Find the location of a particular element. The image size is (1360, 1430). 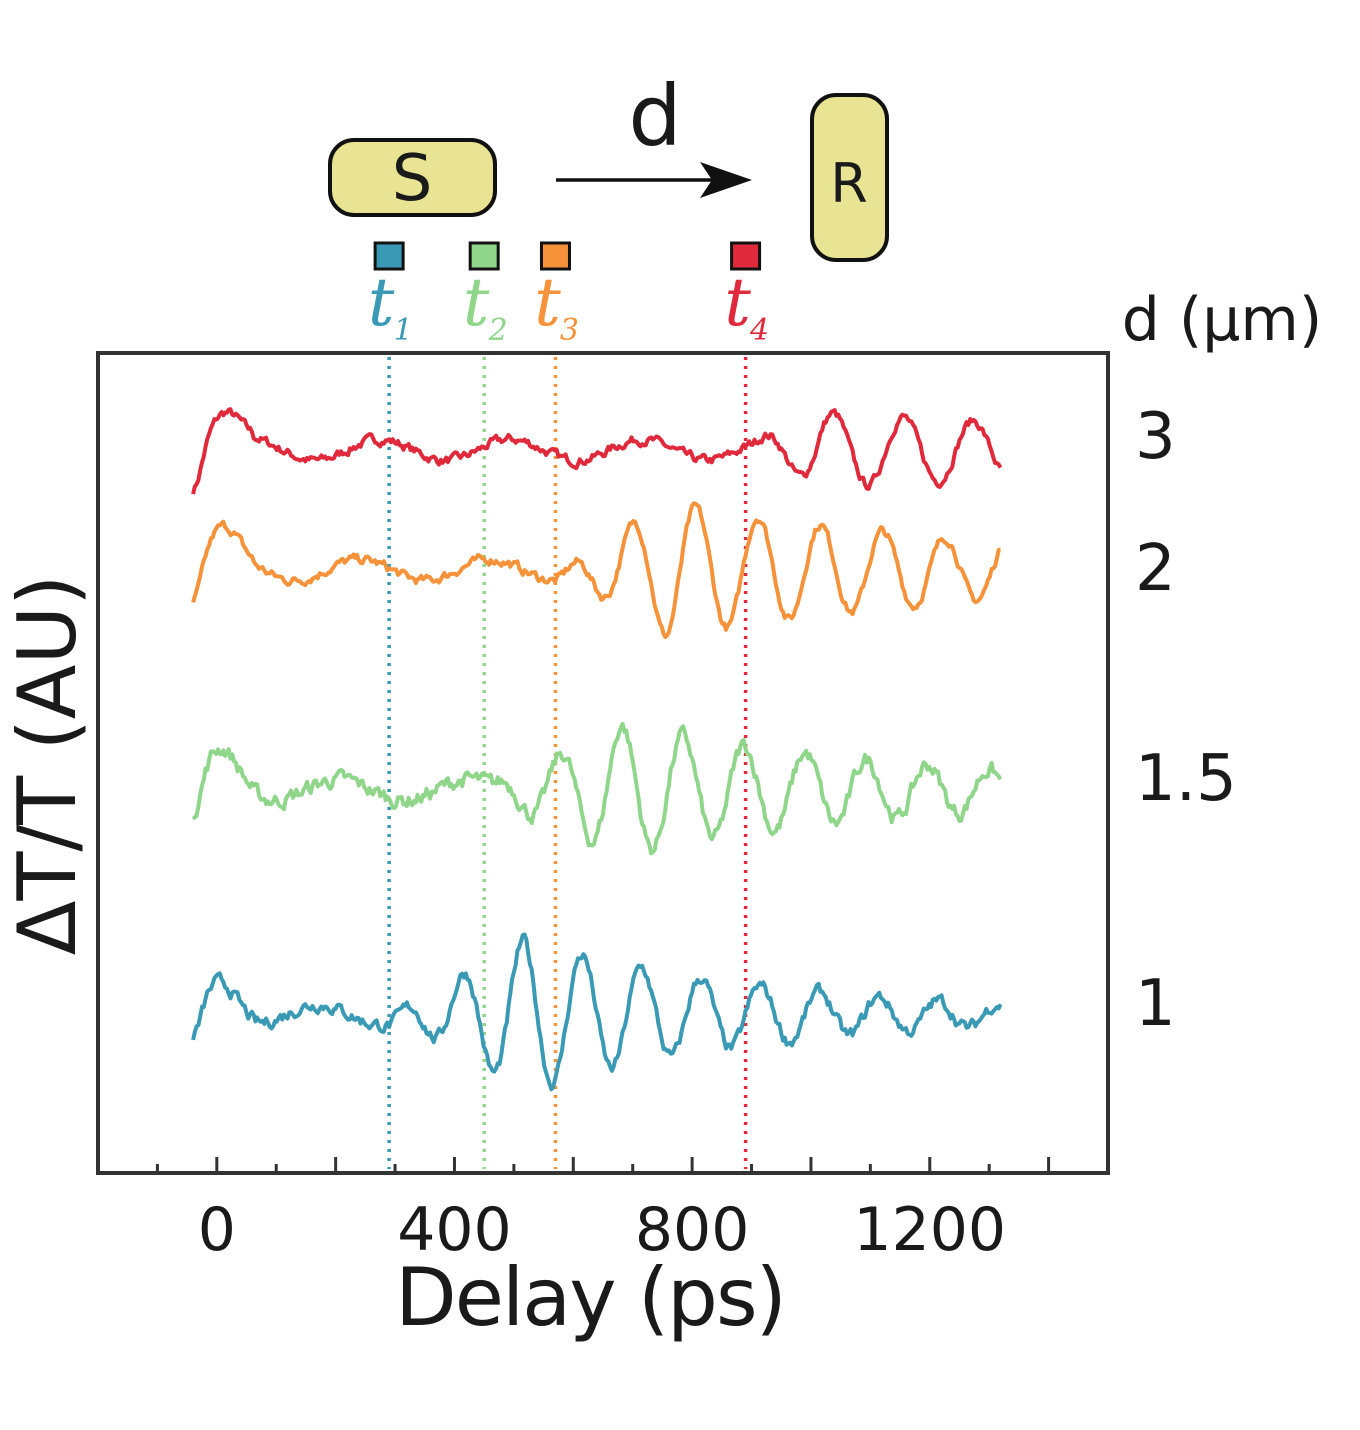

marker-label-1: t is located at coordinates (381, 302).